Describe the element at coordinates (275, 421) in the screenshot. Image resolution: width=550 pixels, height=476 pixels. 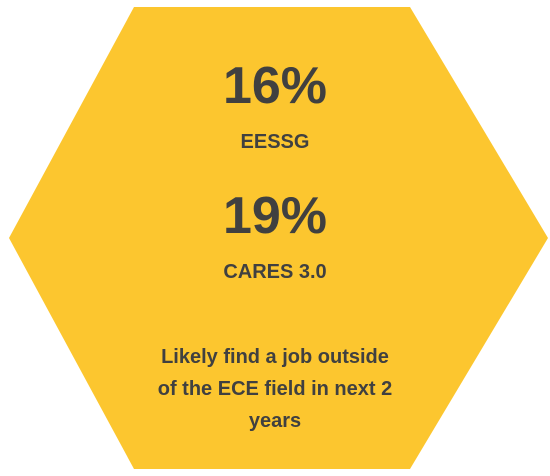
I see `description-line-3: years` at that location.